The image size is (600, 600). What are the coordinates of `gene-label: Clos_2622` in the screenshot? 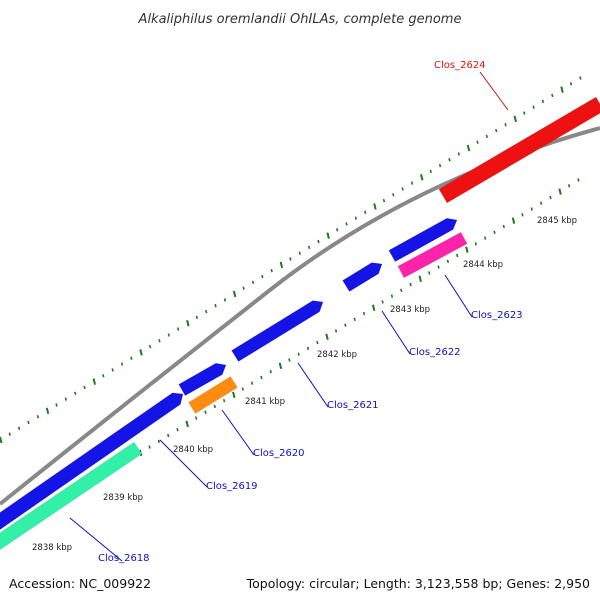 It's located at (435, 352).